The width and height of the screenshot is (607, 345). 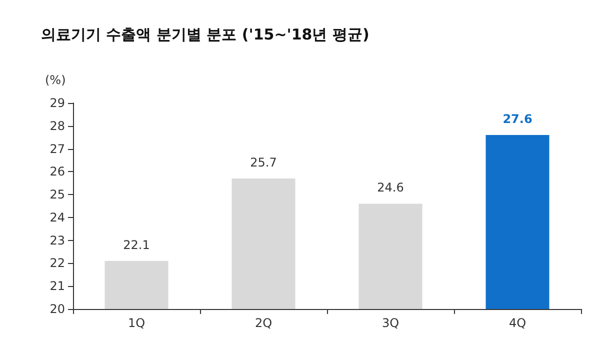 What do you see at coordinates (57, 240) in the screenshot?
I see `y-tick-label: 23` at bounding box center [57, 240].